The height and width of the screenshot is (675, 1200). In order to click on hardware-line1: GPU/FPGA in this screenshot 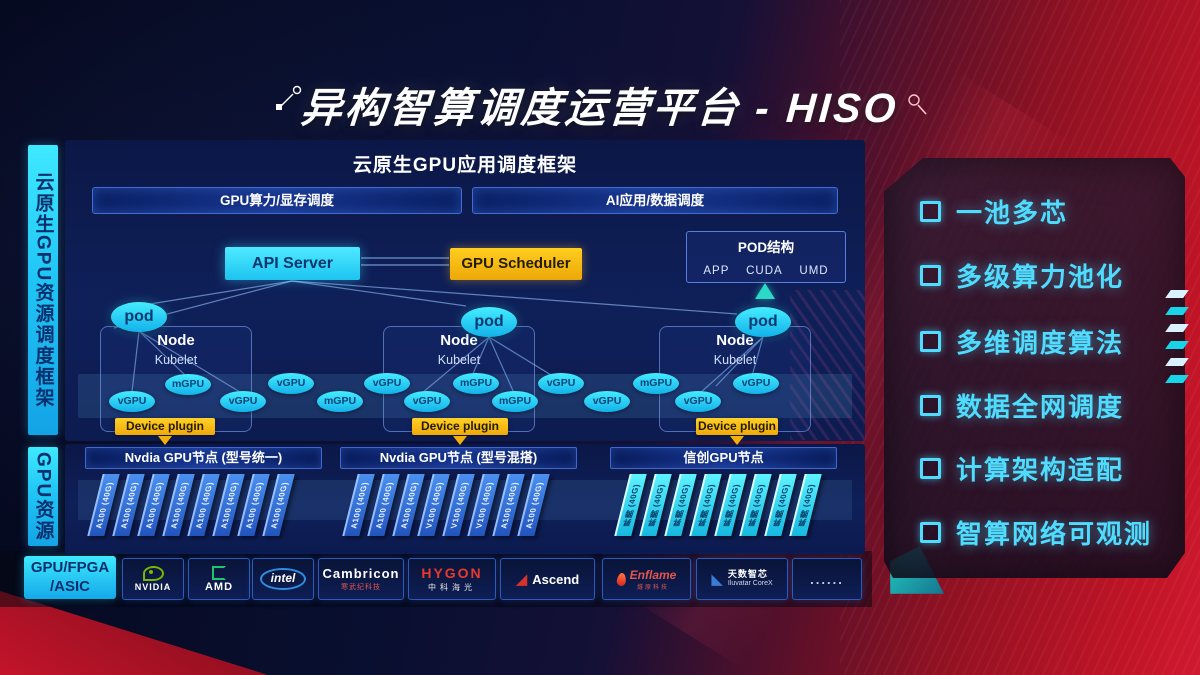, I will do `click(70, 567)`.